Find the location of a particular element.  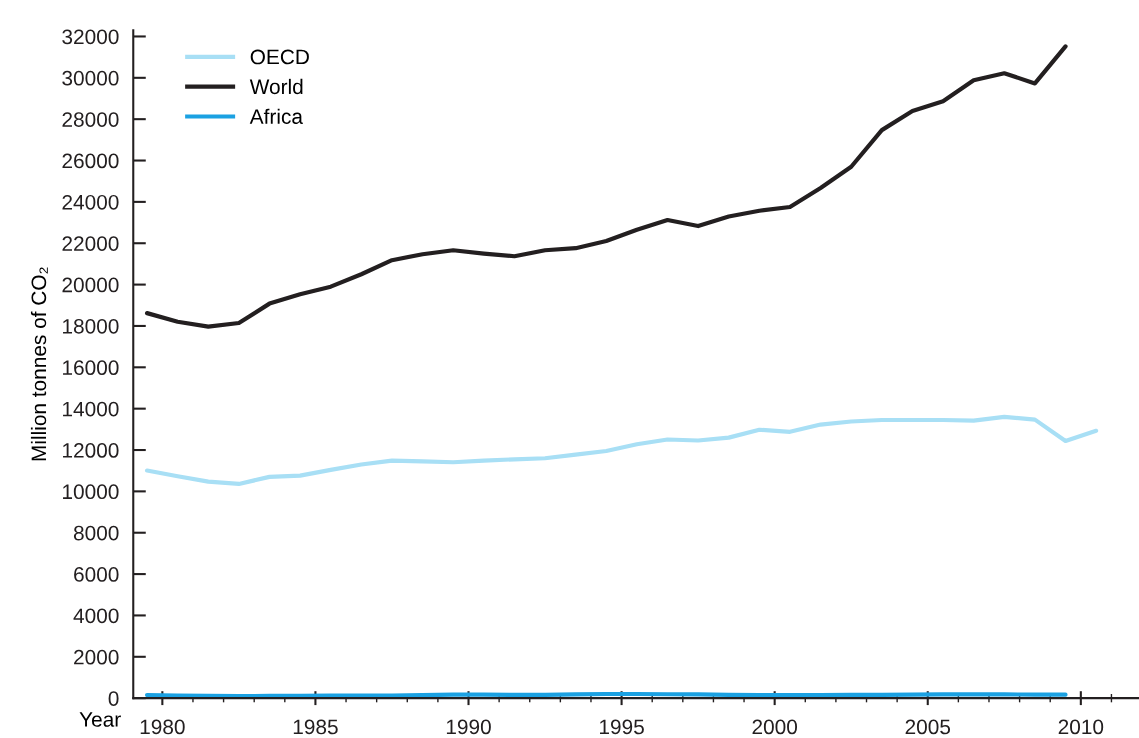

y-tick-label: 20000 is located at coordinates (90, 285).